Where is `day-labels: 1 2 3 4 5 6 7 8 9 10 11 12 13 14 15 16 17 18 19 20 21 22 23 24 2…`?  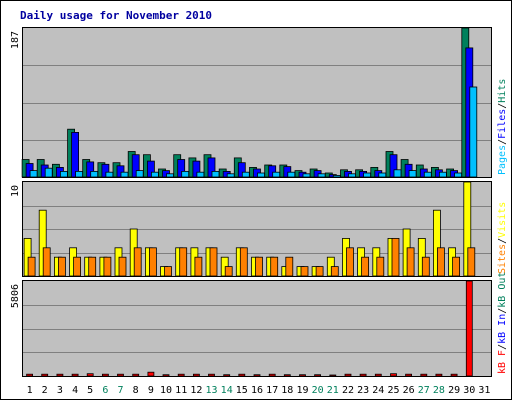
day-labels: 1 2 3 4 5 6 7 8 9 10 11 12 13 14 15 16 17 18 19 20 21 22 23 24 2… is located at coordinates (259, 390).